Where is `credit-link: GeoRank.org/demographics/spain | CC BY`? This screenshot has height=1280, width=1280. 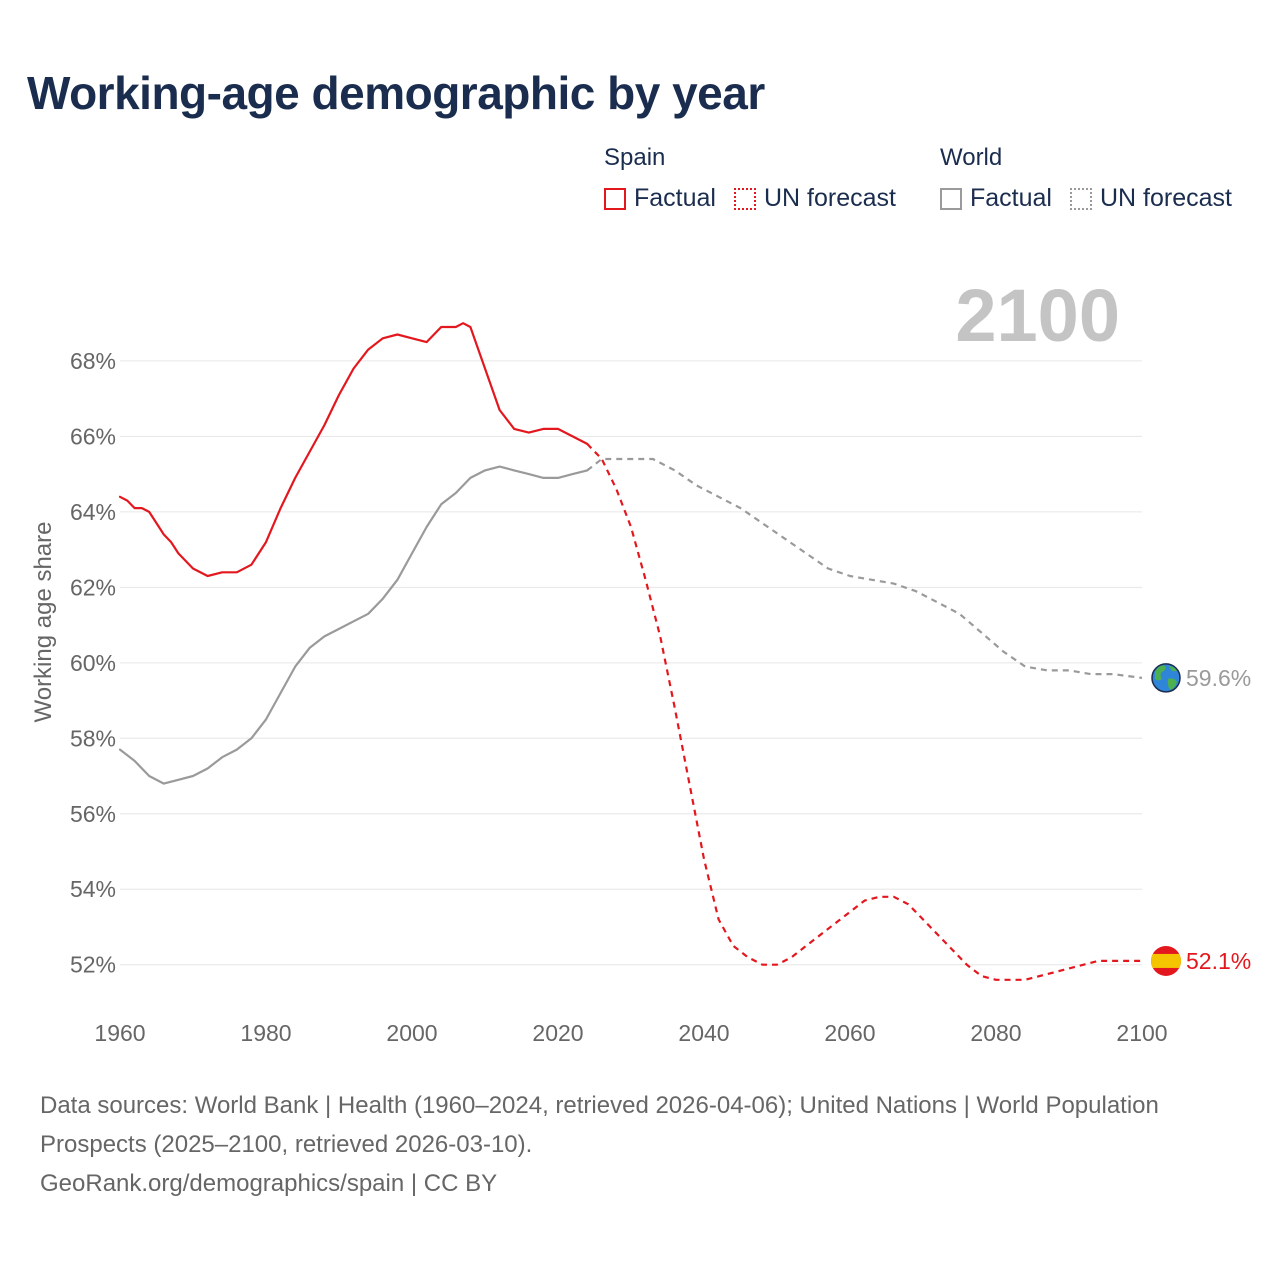 credit-link: GeoRank.org/demographics/spain | CC BY is located at coordinates (269, 1183).